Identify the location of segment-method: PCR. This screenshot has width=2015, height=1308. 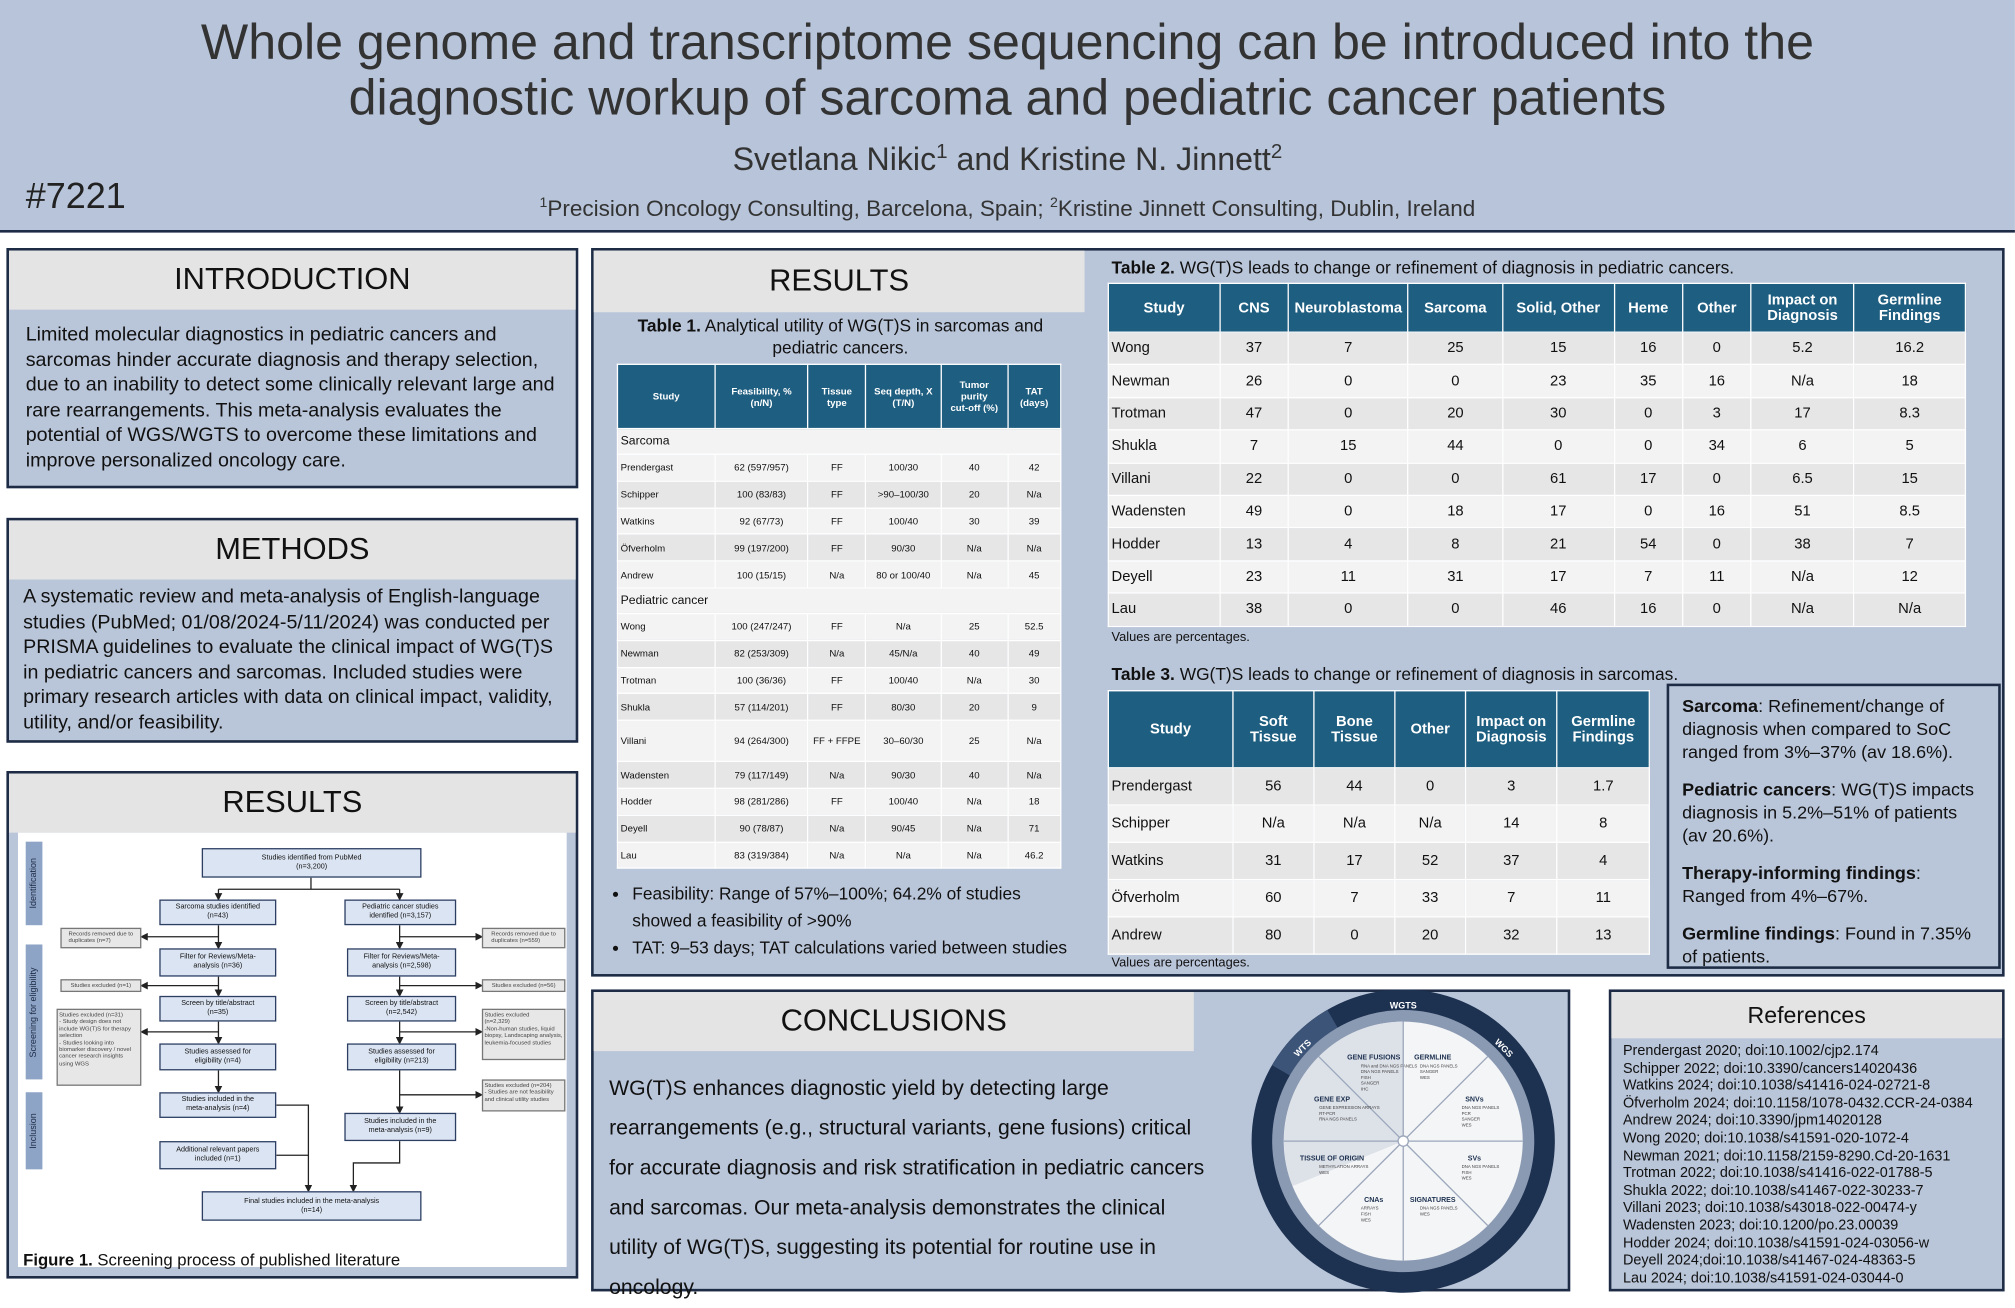
(1466, 1113).